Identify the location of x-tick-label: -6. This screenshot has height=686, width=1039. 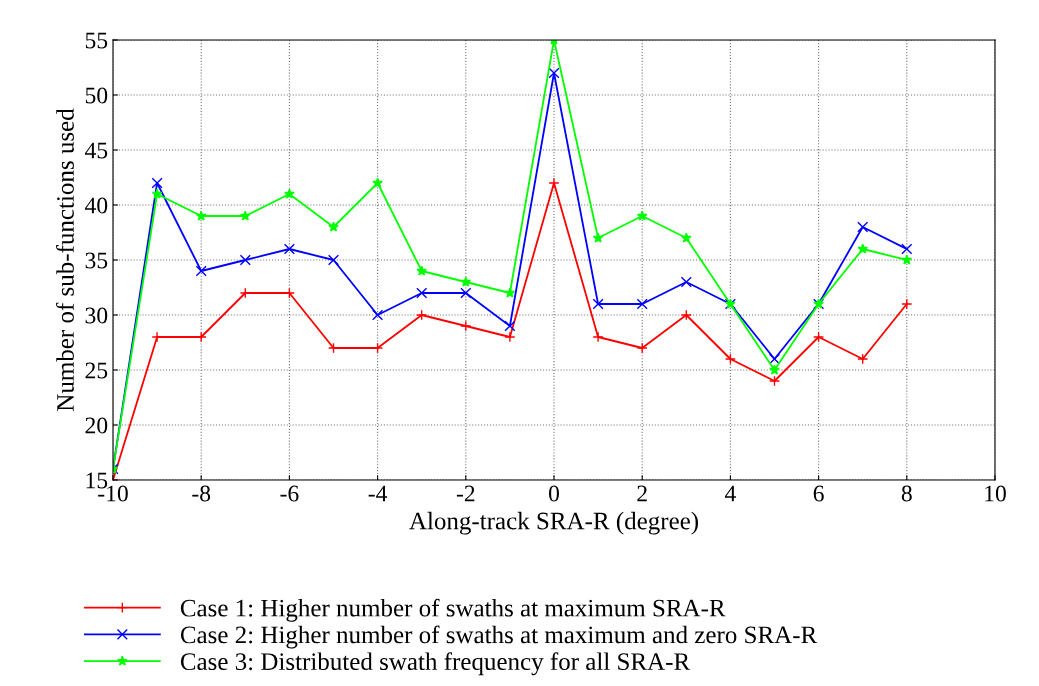
(289, 493).